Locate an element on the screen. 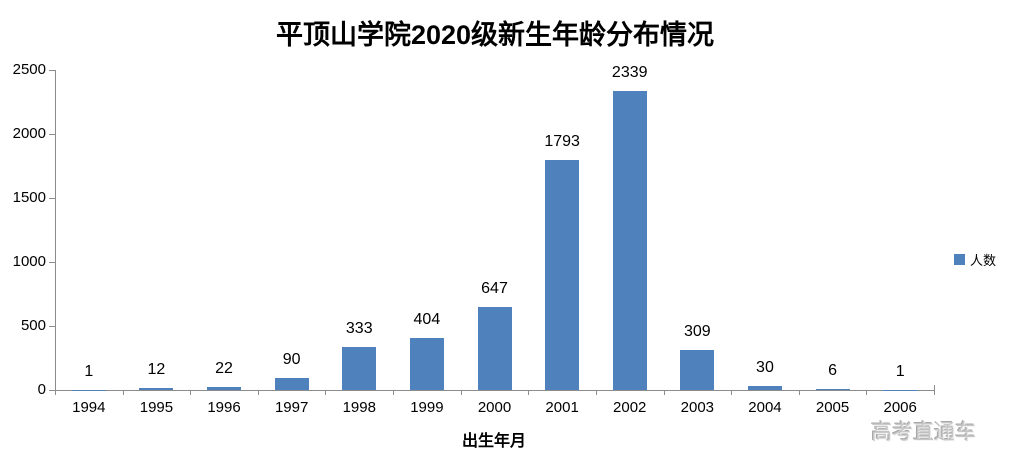  bar-value-label: 22 is located at coordinates (224, 369).